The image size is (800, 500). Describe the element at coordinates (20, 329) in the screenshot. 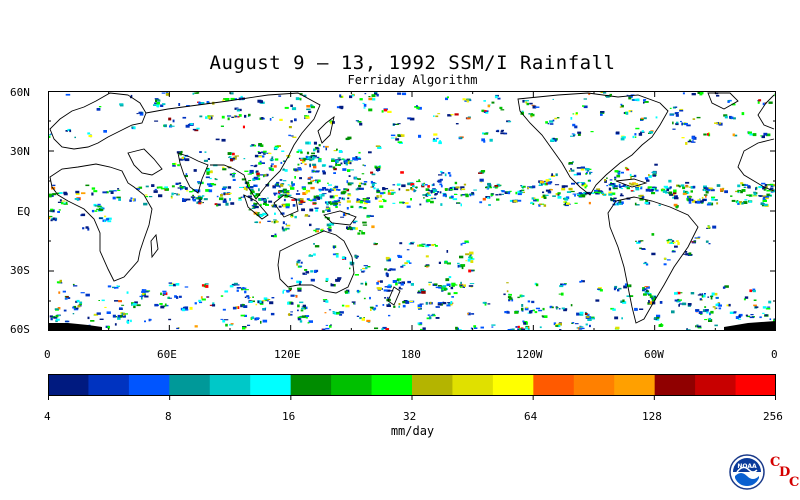

I see `lat-label-60s: 60S` at that location.